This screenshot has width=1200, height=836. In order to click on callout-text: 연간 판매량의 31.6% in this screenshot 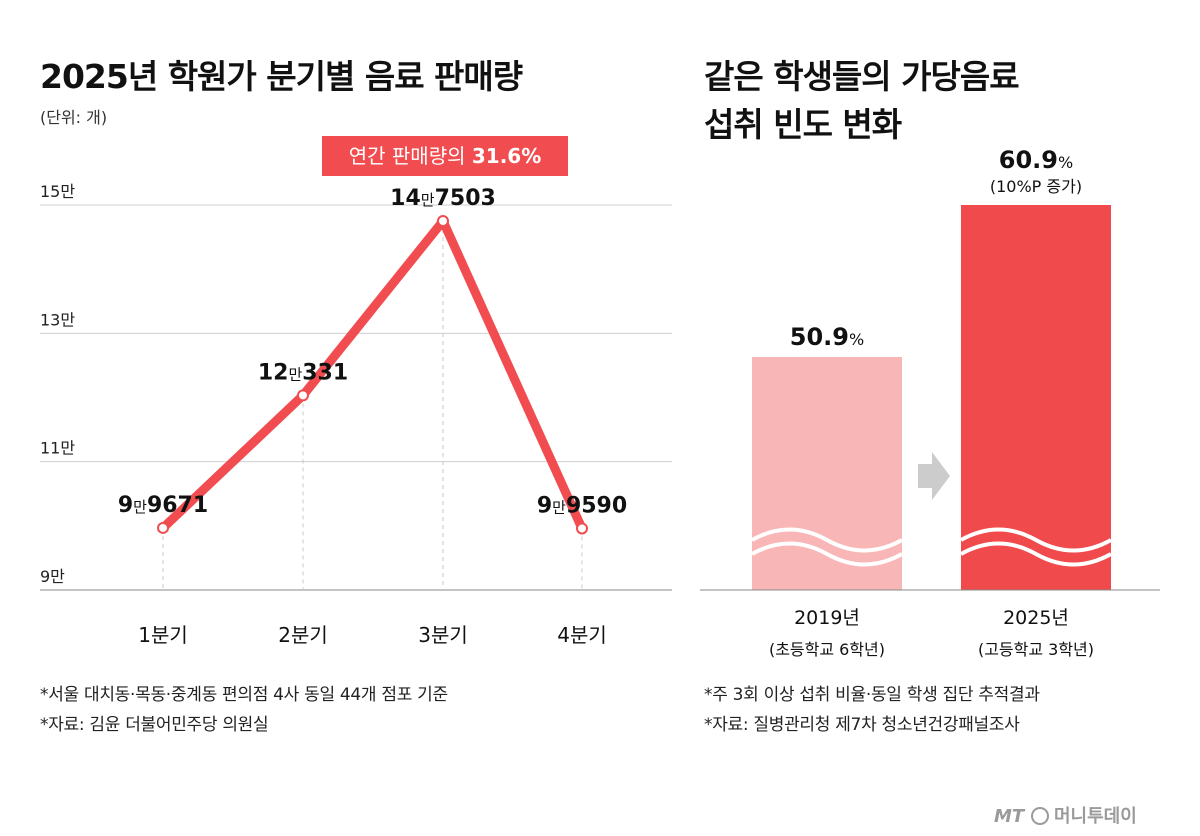, I will do `click(445, 156)`.